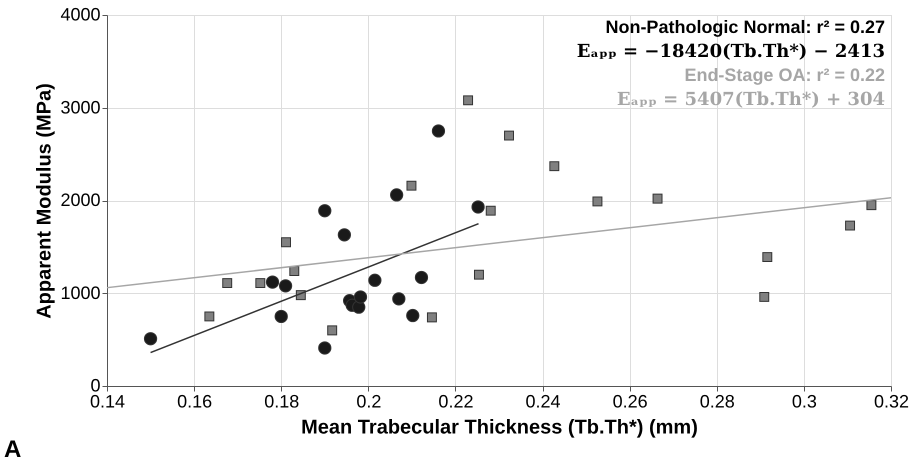 The image size is (919, 467). Describe the element at coordinates (892, 402) in the screenshot. I see `x-tick-label: 0.32` at that location.